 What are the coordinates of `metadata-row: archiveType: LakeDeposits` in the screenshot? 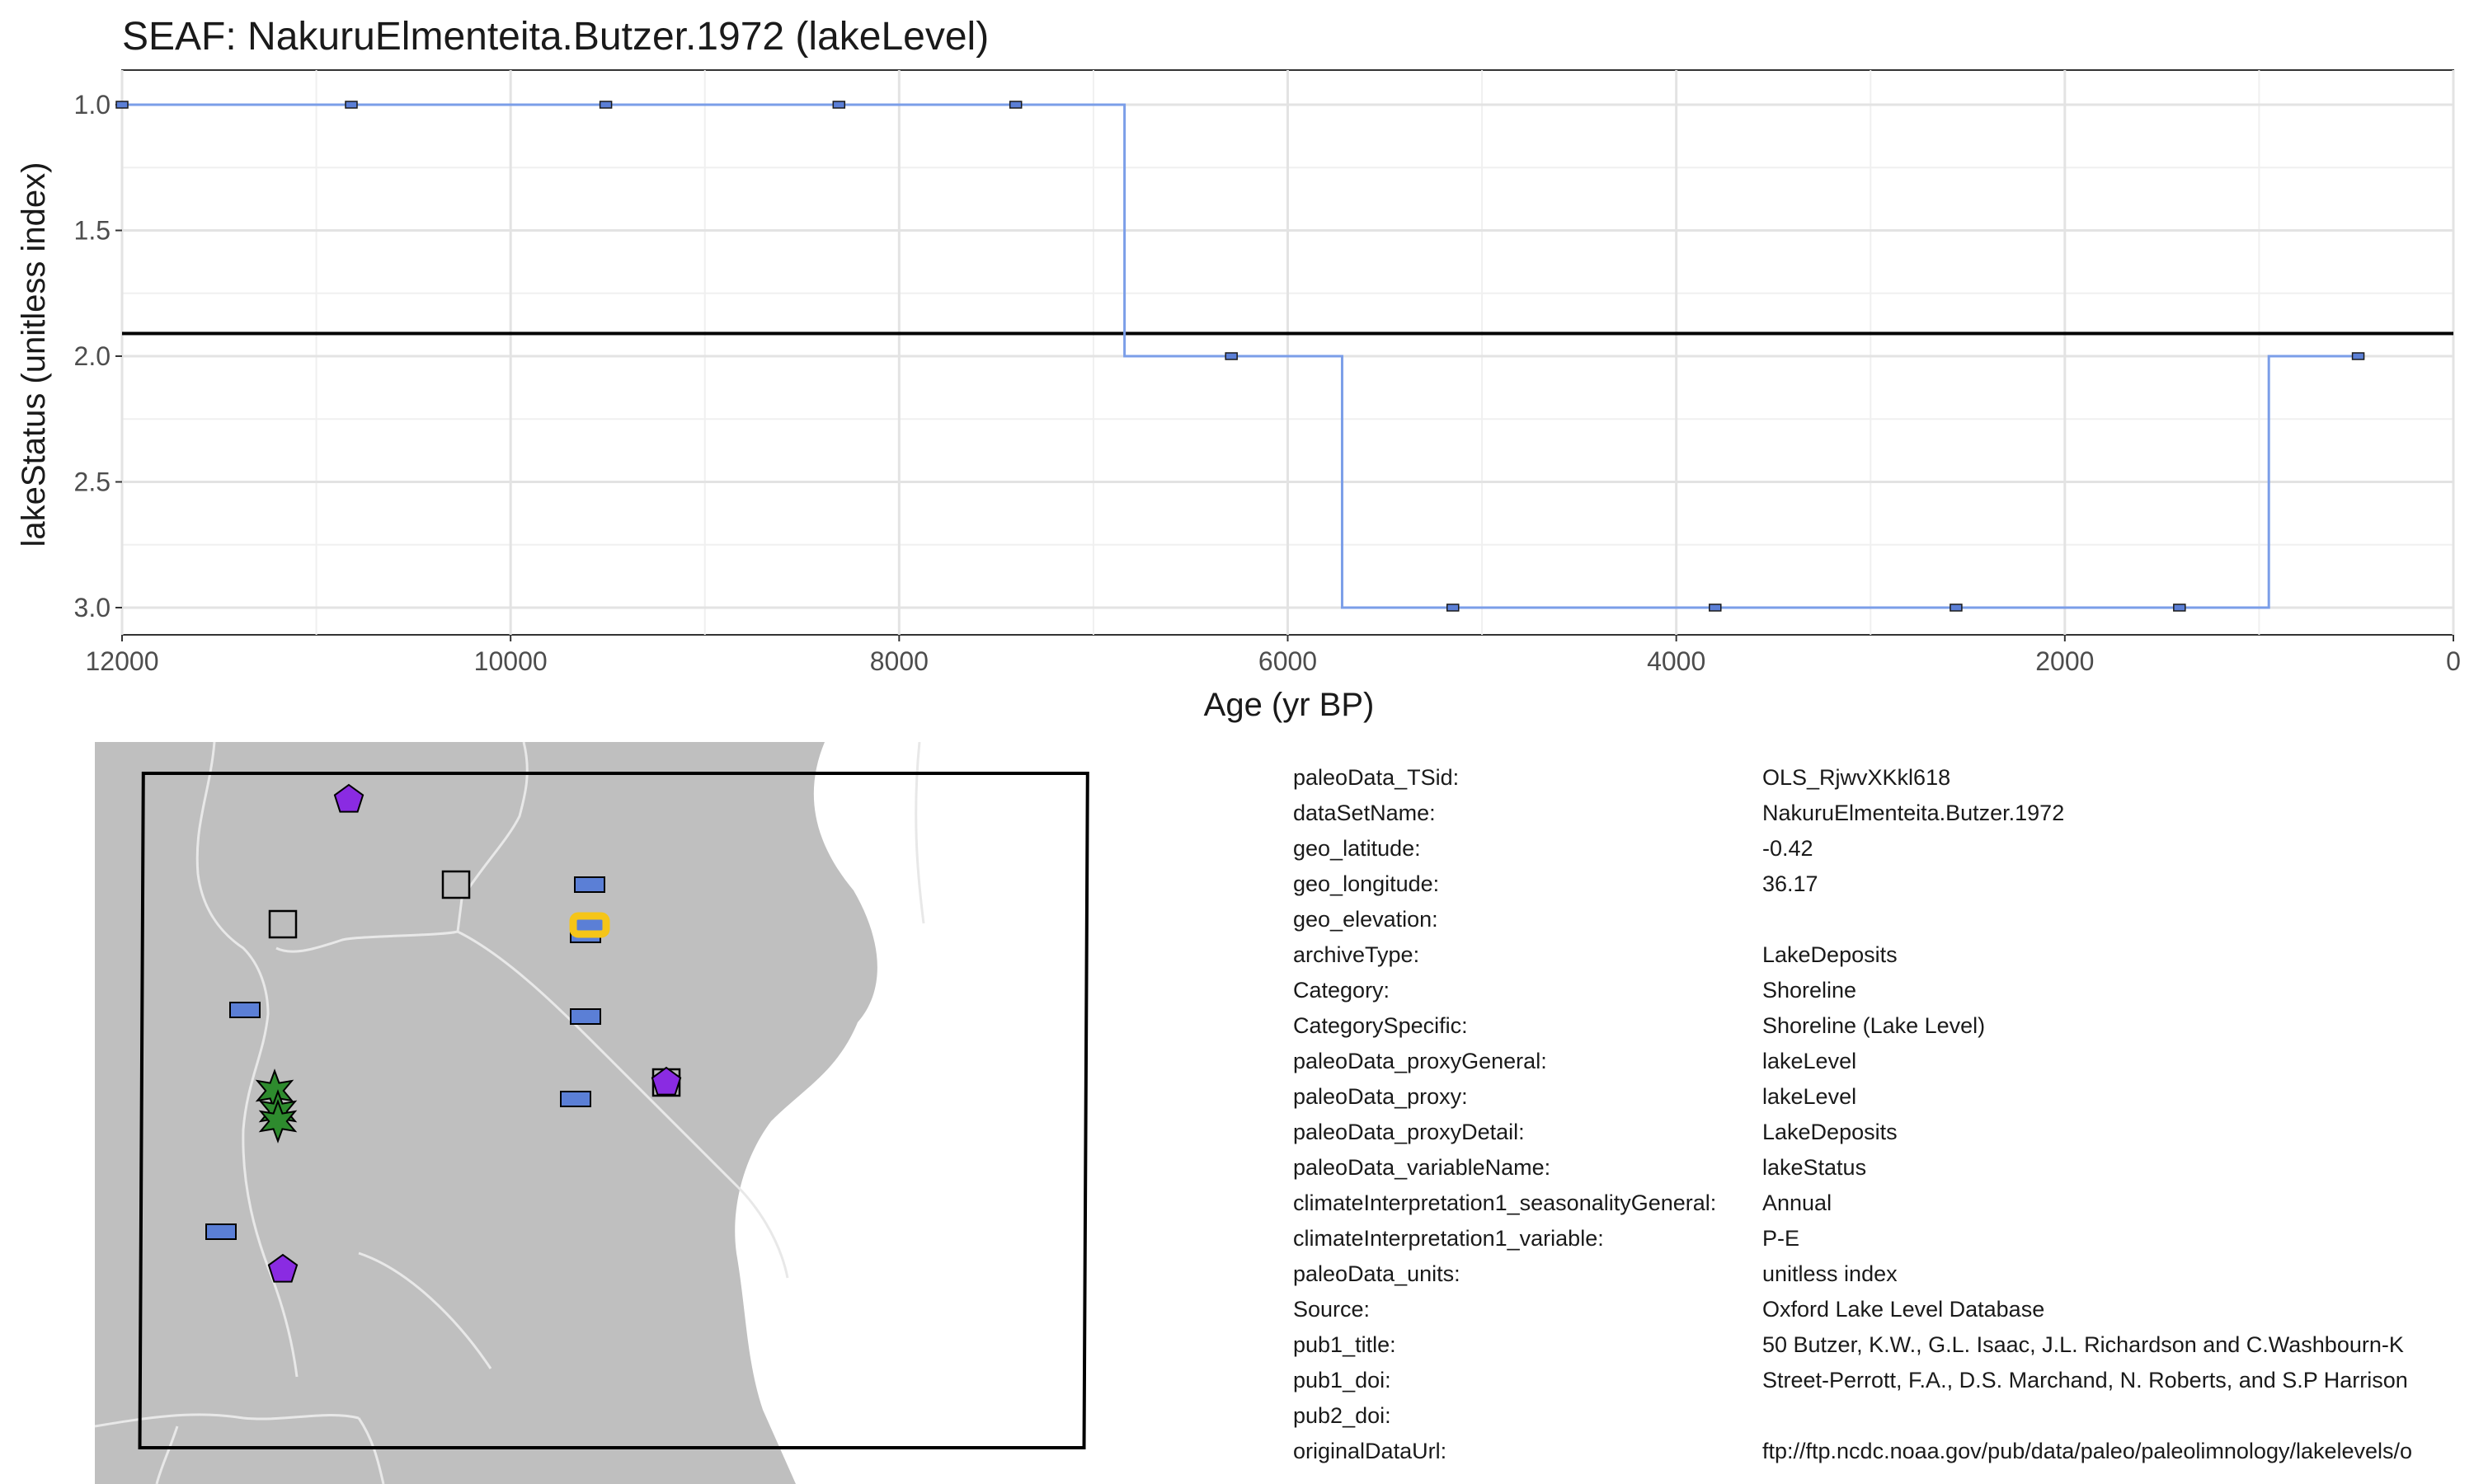 It's located at (1883, 955).